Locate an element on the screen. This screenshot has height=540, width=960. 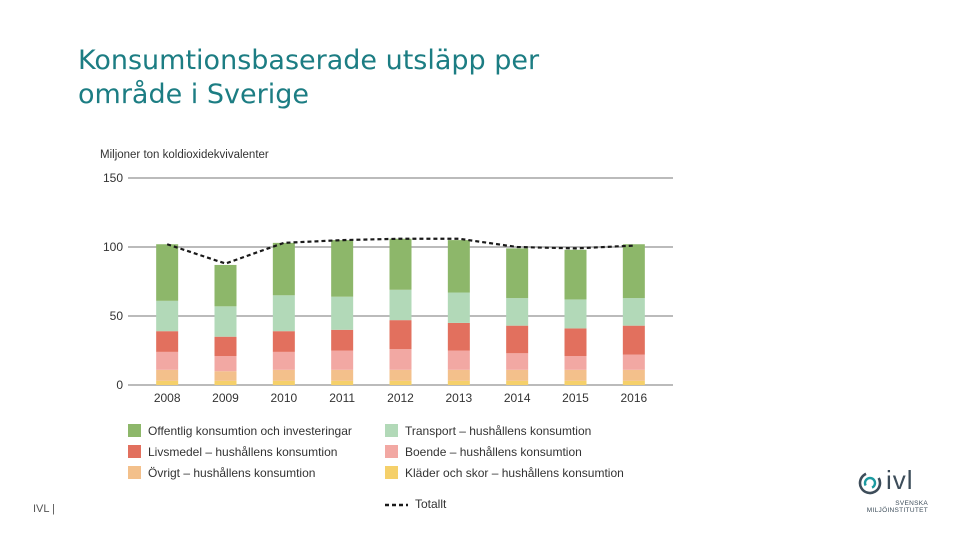
legend-item-transport: Transport – hushållens konsumtion is located at coordinates (488, 431).